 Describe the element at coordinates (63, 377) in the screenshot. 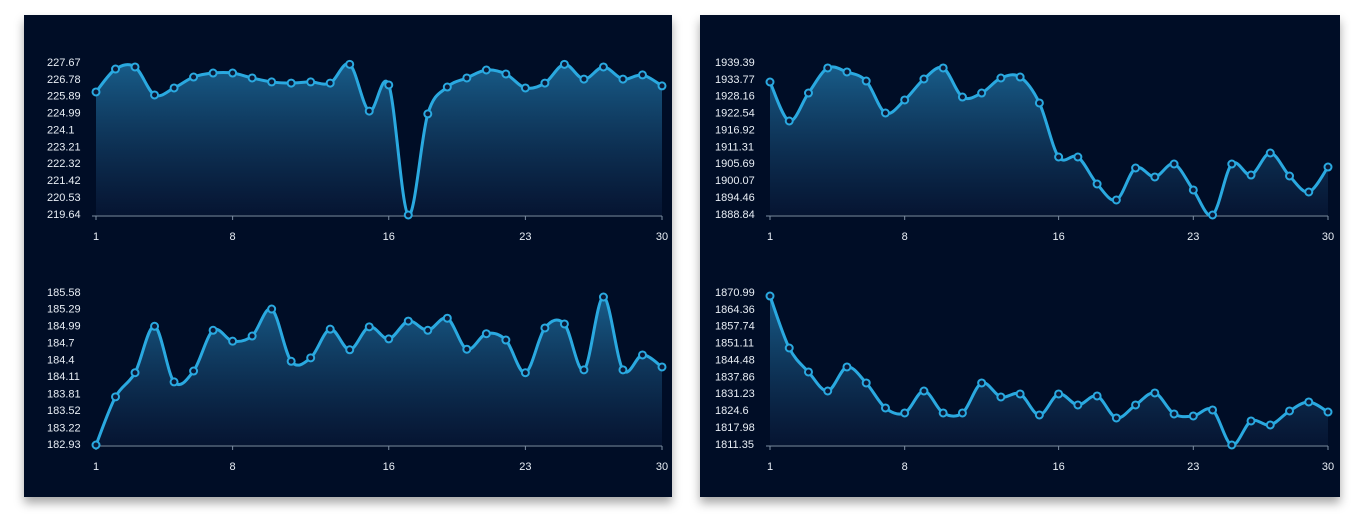

I see `y-tick-label: 184.11` at that location.